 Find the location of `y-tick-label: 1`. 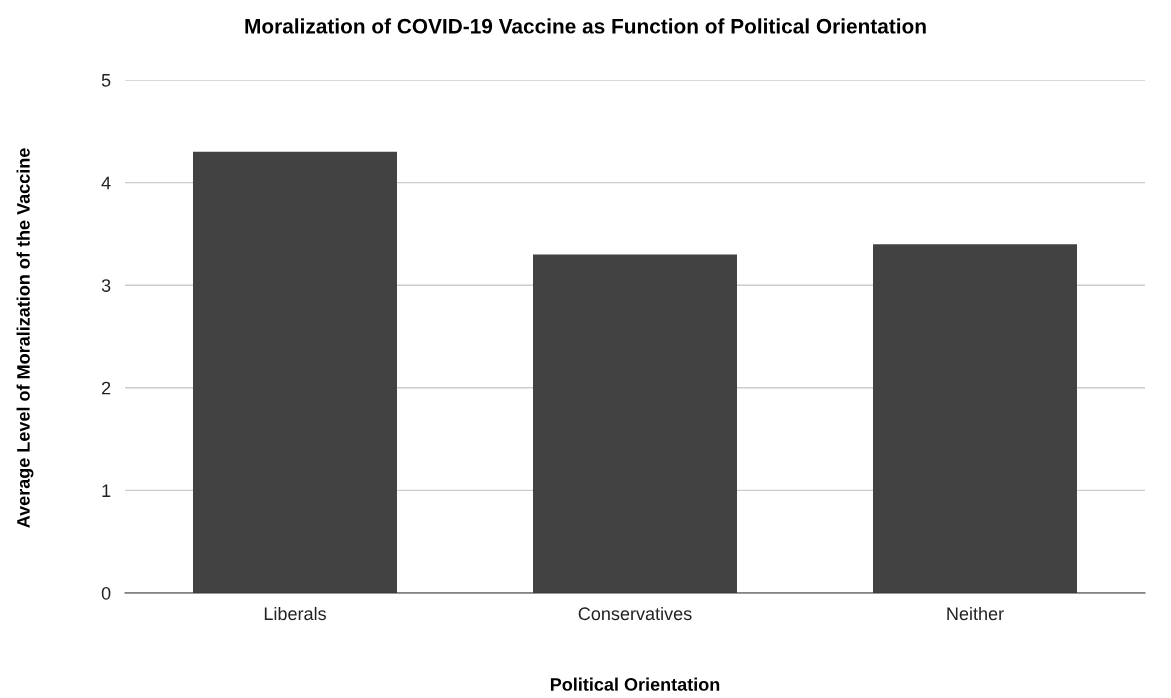

y-tick-label: 1 is located at coordinates (106, 490).